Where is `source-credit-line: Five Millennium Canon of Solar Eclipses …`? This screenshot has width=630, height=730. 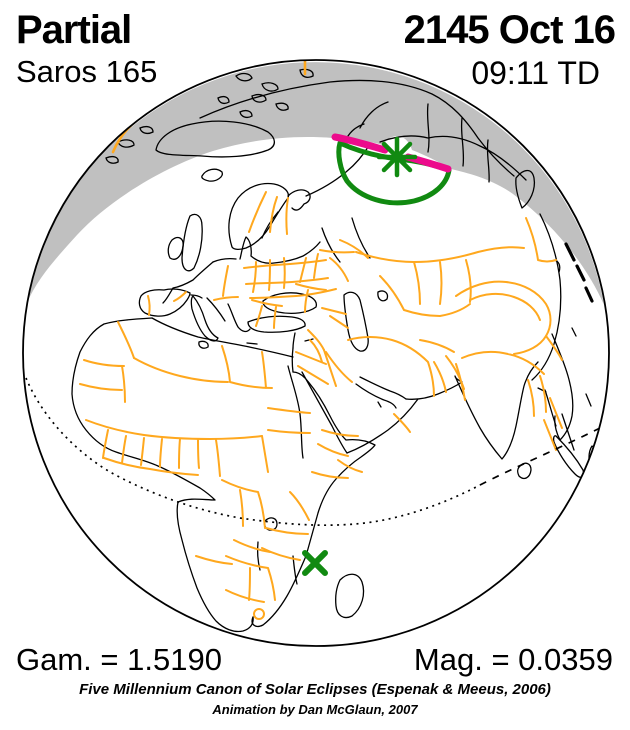 source-credit-line: Five Millennium Canon of Solar Eclipses … is located at coordinates (315, 689).